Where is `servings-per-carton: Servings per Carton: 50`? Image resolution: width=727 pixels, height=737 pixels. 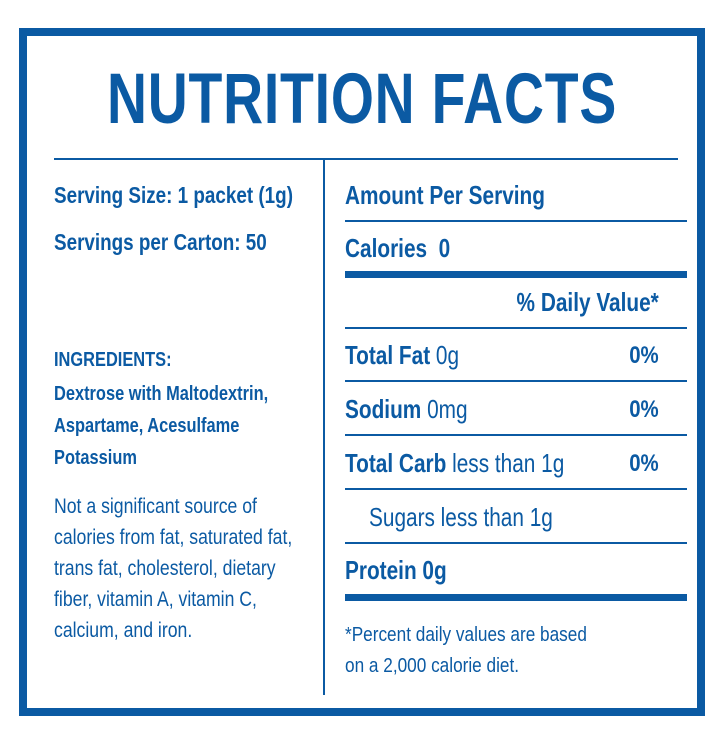 servings-per-carton: Servings per Carton: 50 is located at coordinates (160, 242).